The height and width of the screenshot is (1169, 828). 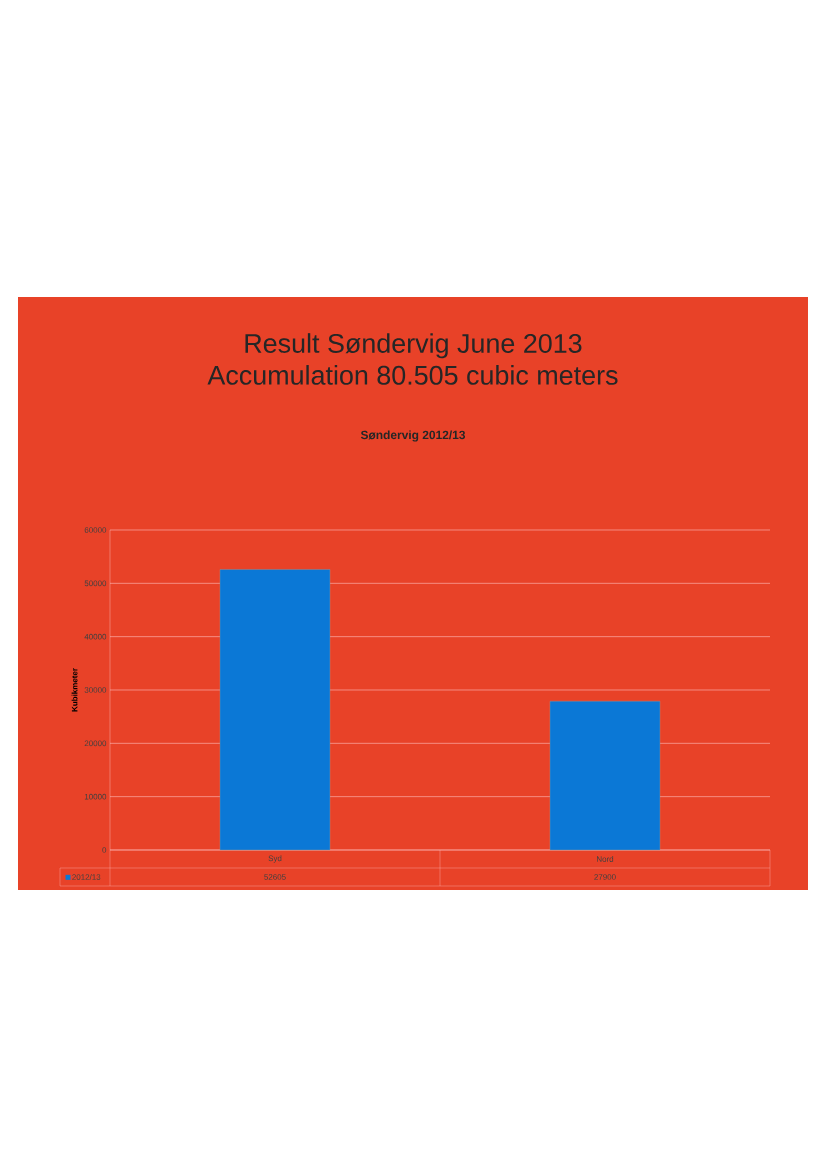 What do you see at coordinates (412, 359) in the screenshot?
I see `chart-title: Result Søndervig June 2013 Accumulation 80.505 cubic meters` at bounding box center [412, 359].